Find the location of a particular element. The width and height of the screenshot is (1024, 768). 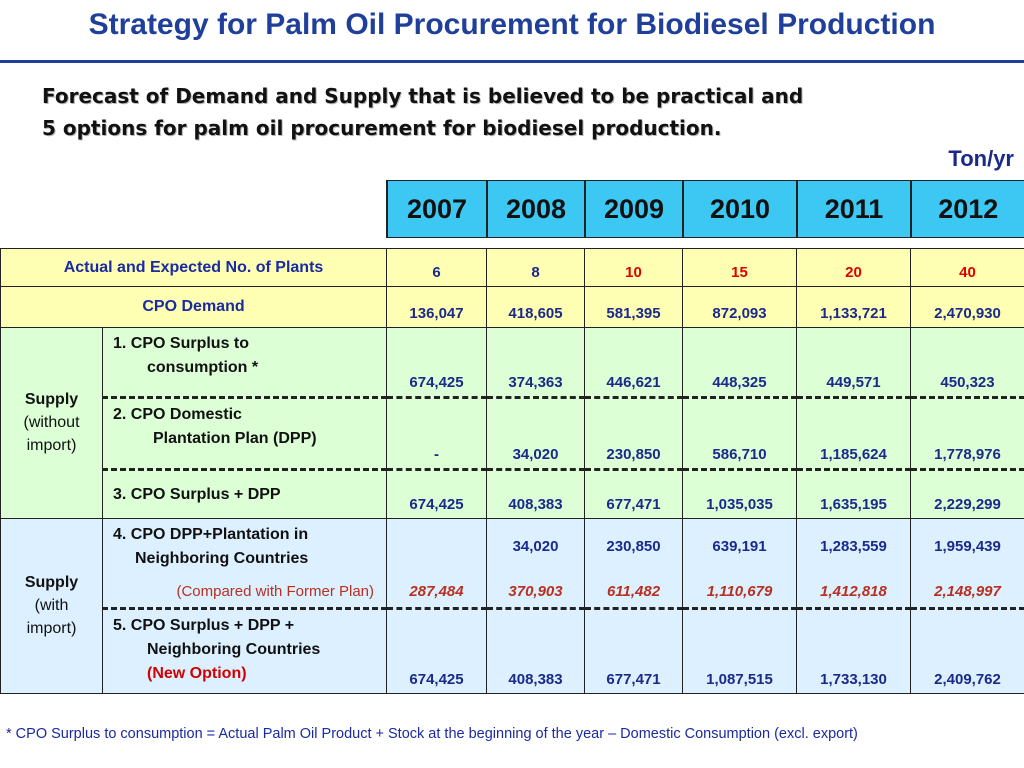

option-3-2010: 1,035,035 is located at coordinates (740, 494).